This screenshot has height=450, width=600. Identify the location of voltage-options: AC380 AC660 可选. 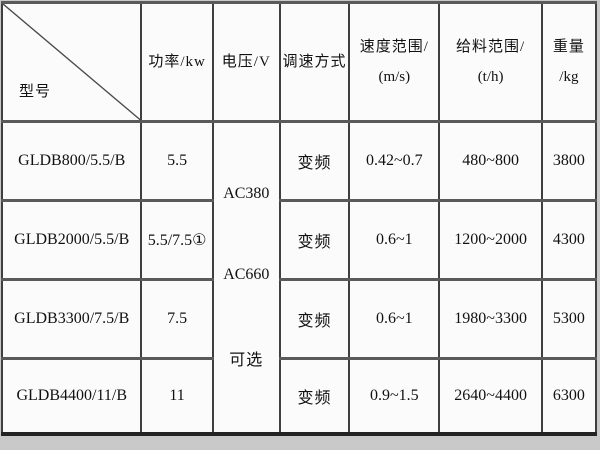
(246, 277).